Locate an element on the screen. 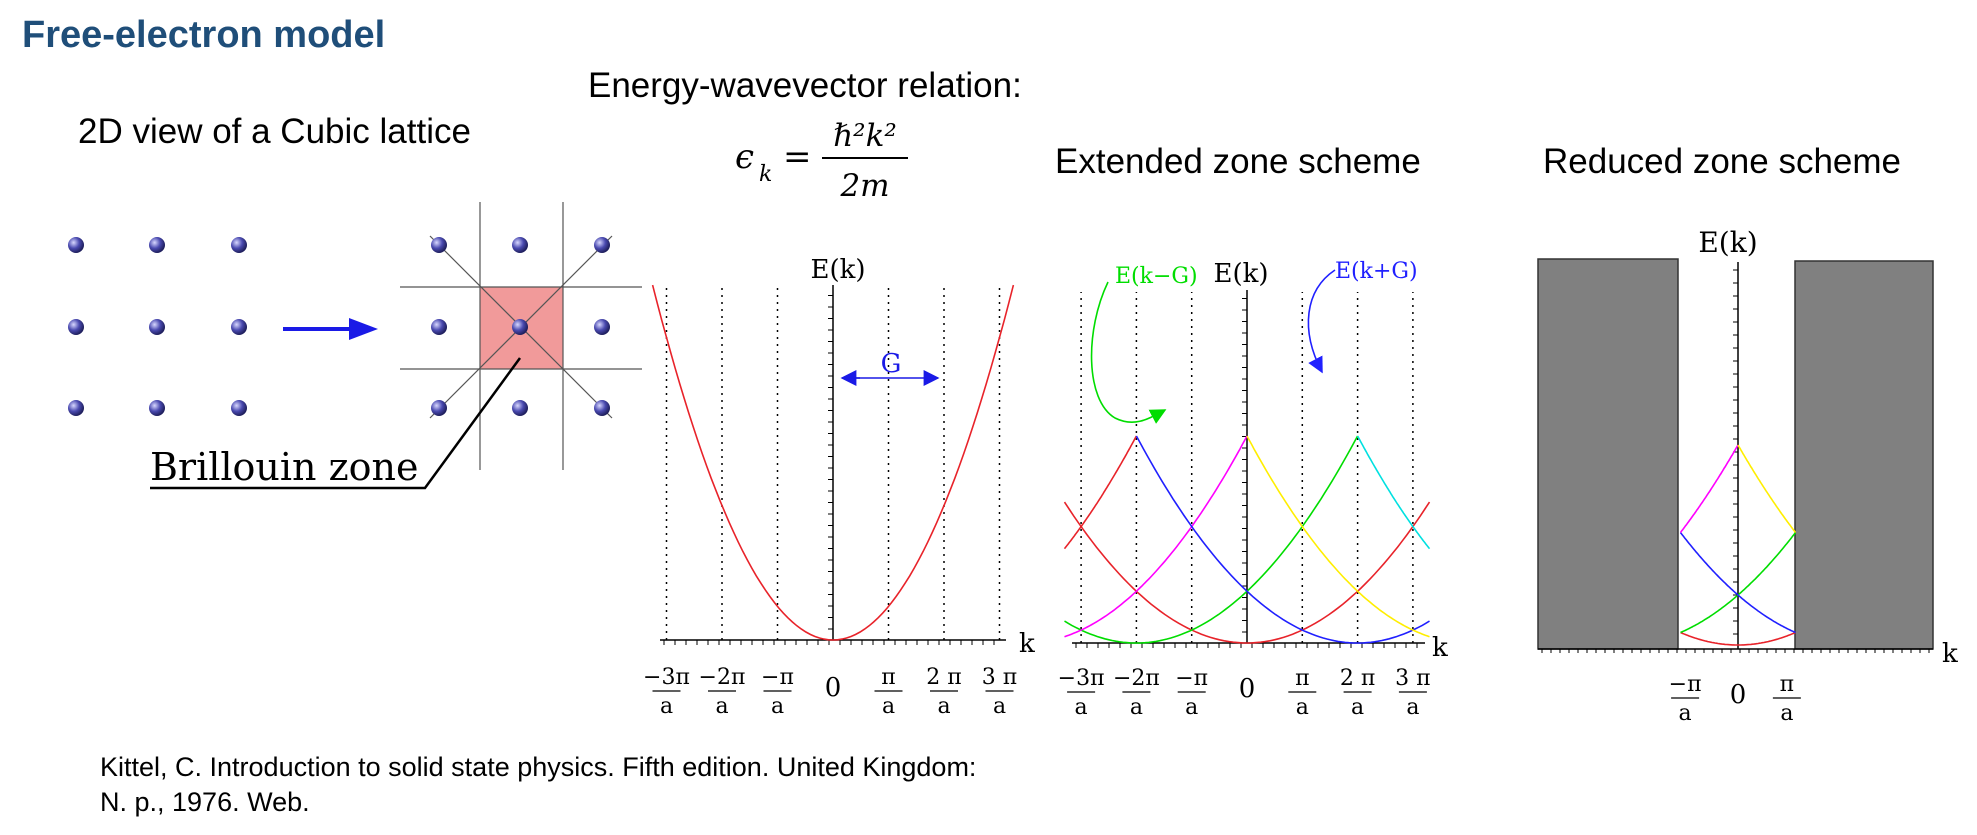 This screenshot has height=835, width=1977. extended-tick-numerator: 3 π is located at coordinates (1412, 678).